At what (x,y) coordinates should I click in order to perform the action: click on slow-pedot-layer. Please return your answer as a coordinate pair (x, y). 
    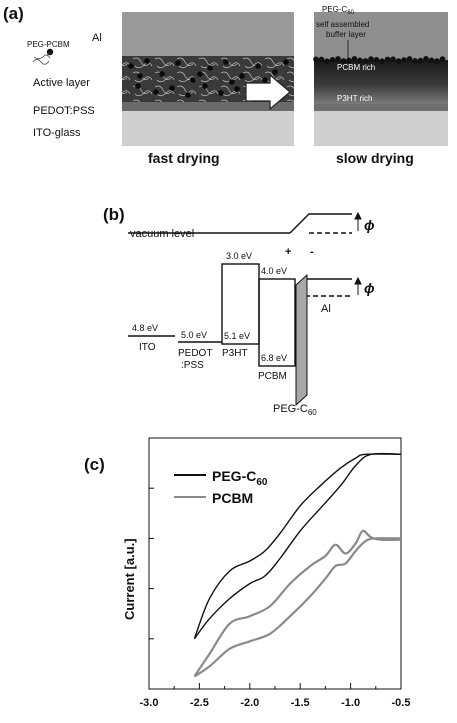
    Looking at the image, I should click on (381, 107).